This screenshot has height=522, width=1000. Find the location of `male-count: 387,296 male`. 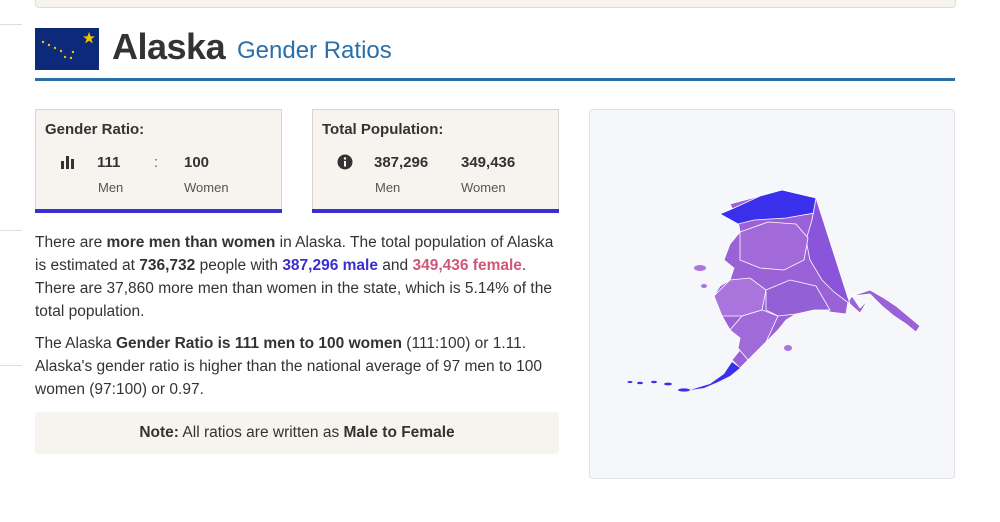

male-count: 387,296 male is located at coordinates (330, 265).